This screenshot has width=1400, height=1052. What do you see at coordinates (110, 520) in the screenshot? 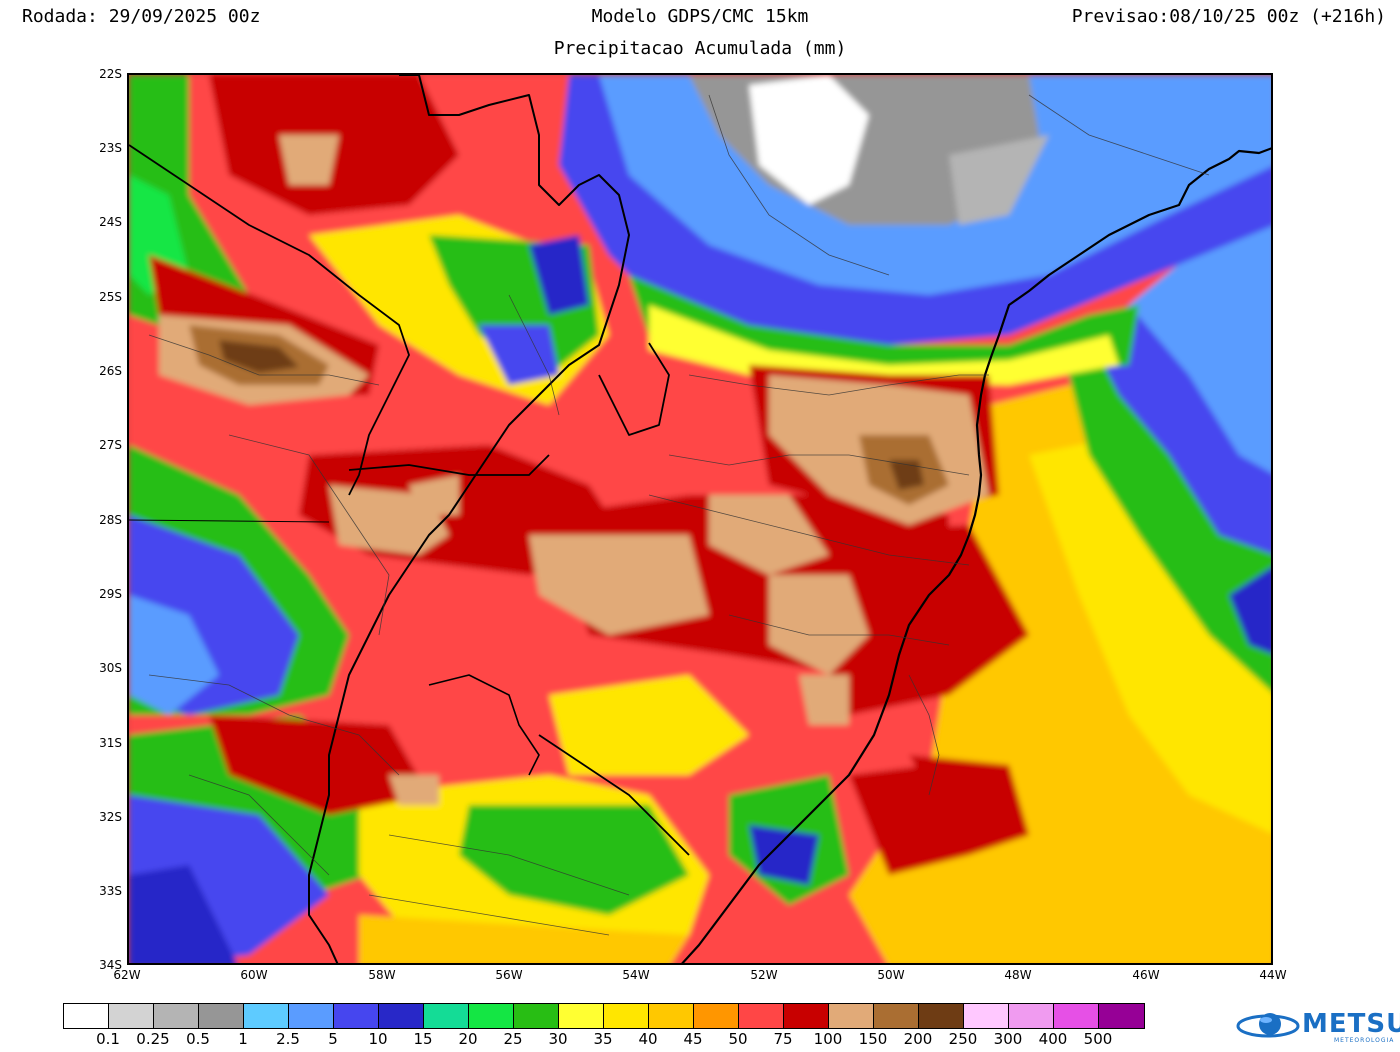
I see `lat-label: 28S` at bounding box center [110, 520].